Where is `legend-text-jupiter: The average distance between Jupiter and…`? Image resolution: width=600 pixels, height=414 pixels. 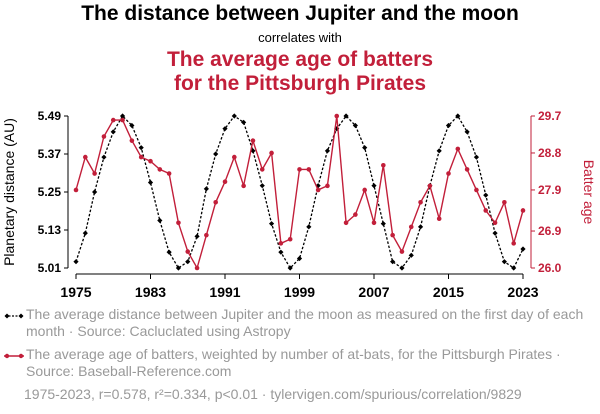
legend-text-jupiter: The average distance between Jupiter and… is located at coordinates (305, 322).